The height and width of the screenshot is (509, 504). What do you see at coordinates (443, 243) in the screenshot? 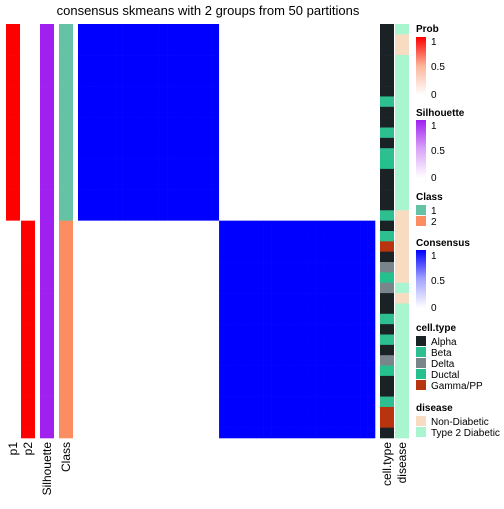
I see `legend-consensus-title: Consensus` at bounding box center [443, 243].